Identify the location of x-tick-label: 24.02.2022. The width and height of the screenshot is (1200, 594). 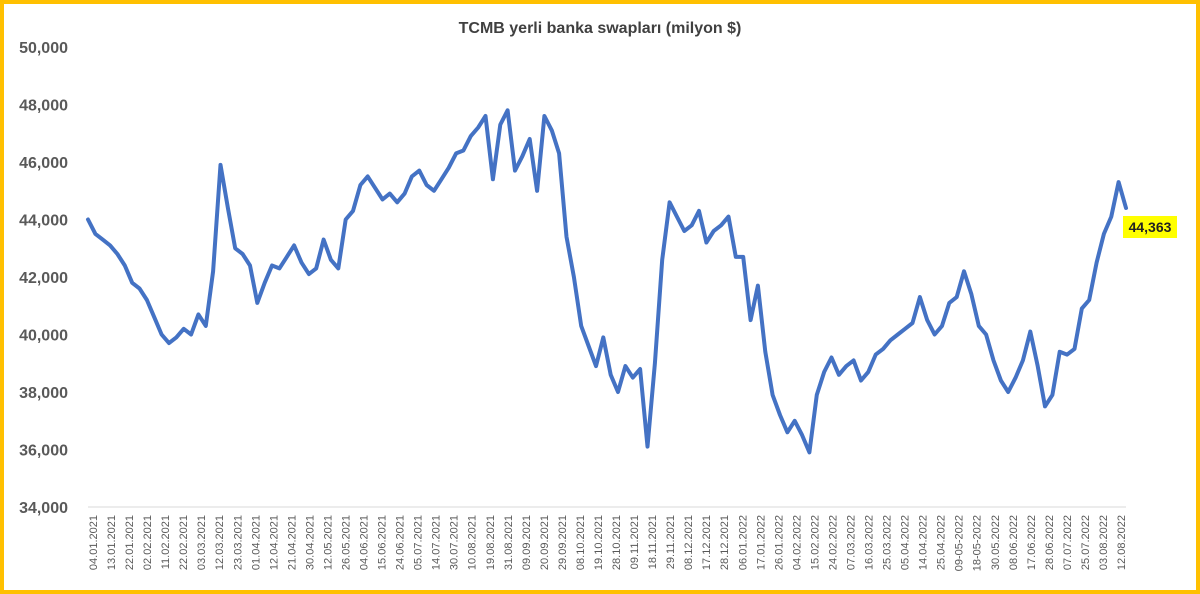
(833, 542).